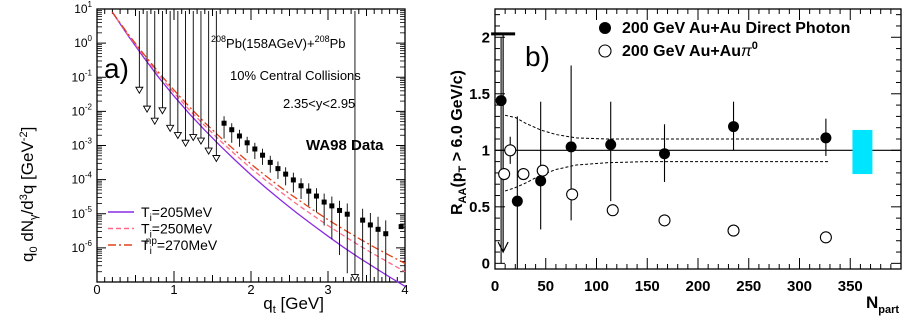  What do you see at coordinates (605, 51) in the screenshot?
I see `legend-marker-open` at bounding box center [605, 51].